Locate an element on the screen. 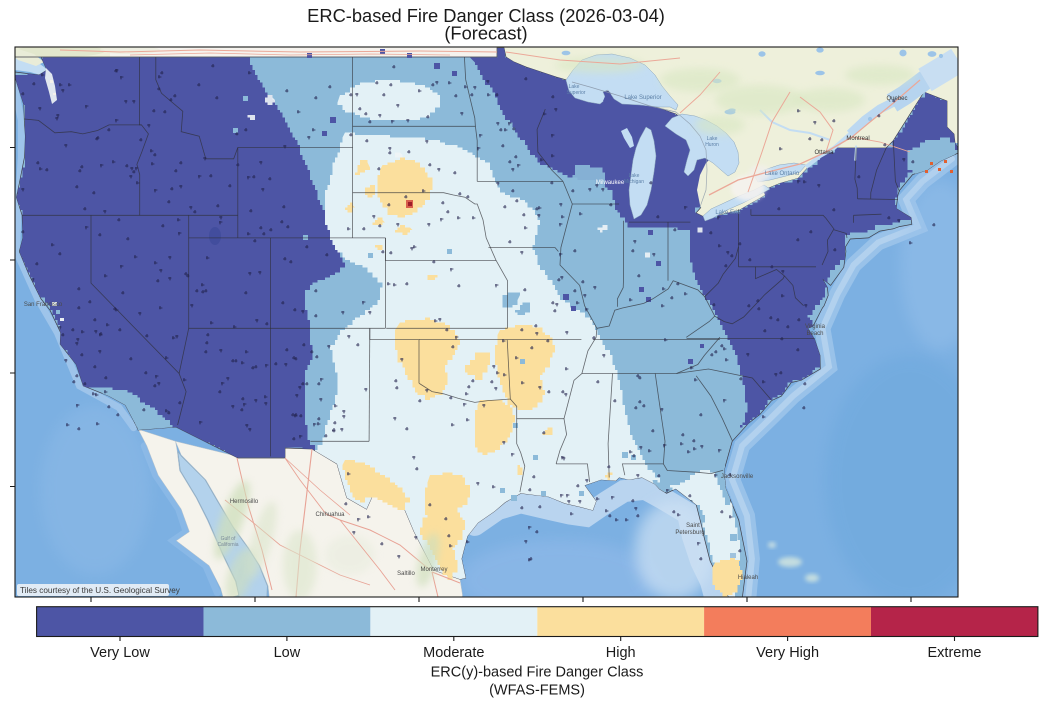 This screenshot has height=705, width=1046. svg-text: Lake Ontario is located at coordinates (782, 174).